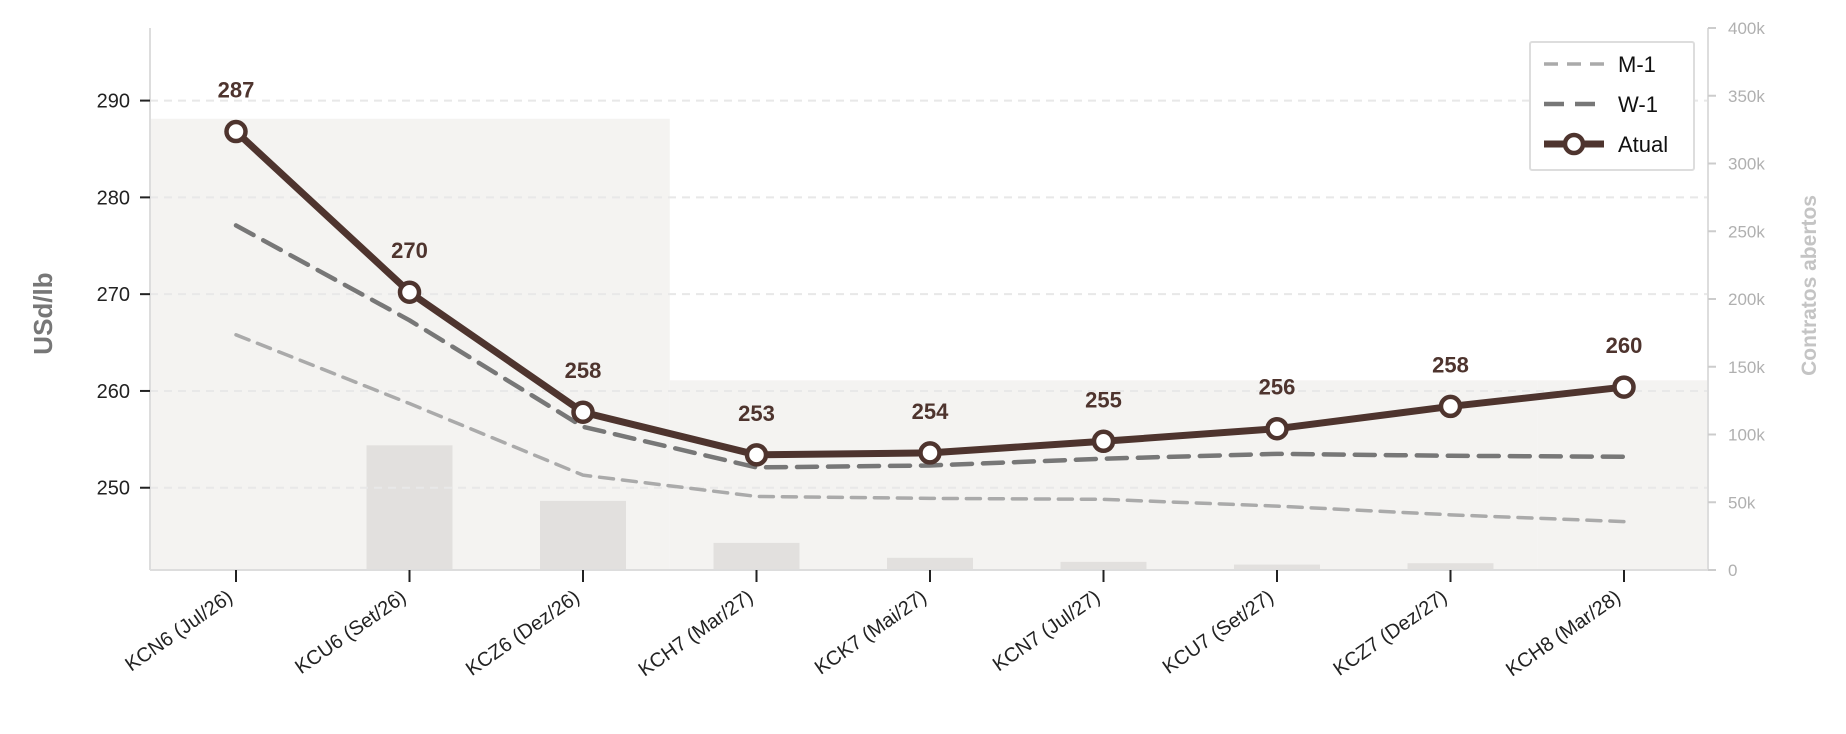 Image resolution: width=1846 pixels, height=734 pixels. What do you see at coordinates (1638, 104) in the screenshot?
I see `legend-label: W-1` at bounding box center [1638, 104].